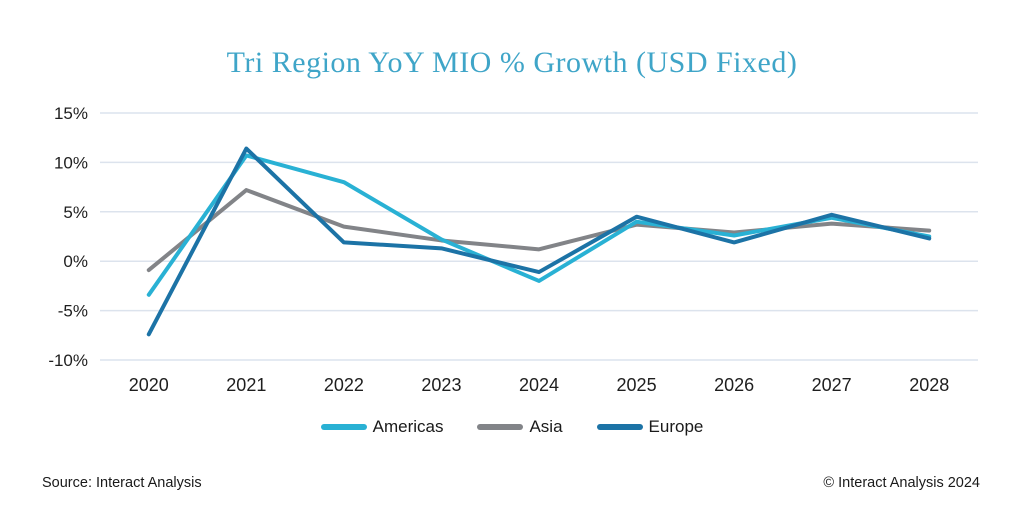  I want to click on chart-title: Tri Region YoY MIO % Growth (USD Fixed), so click(512, 62).